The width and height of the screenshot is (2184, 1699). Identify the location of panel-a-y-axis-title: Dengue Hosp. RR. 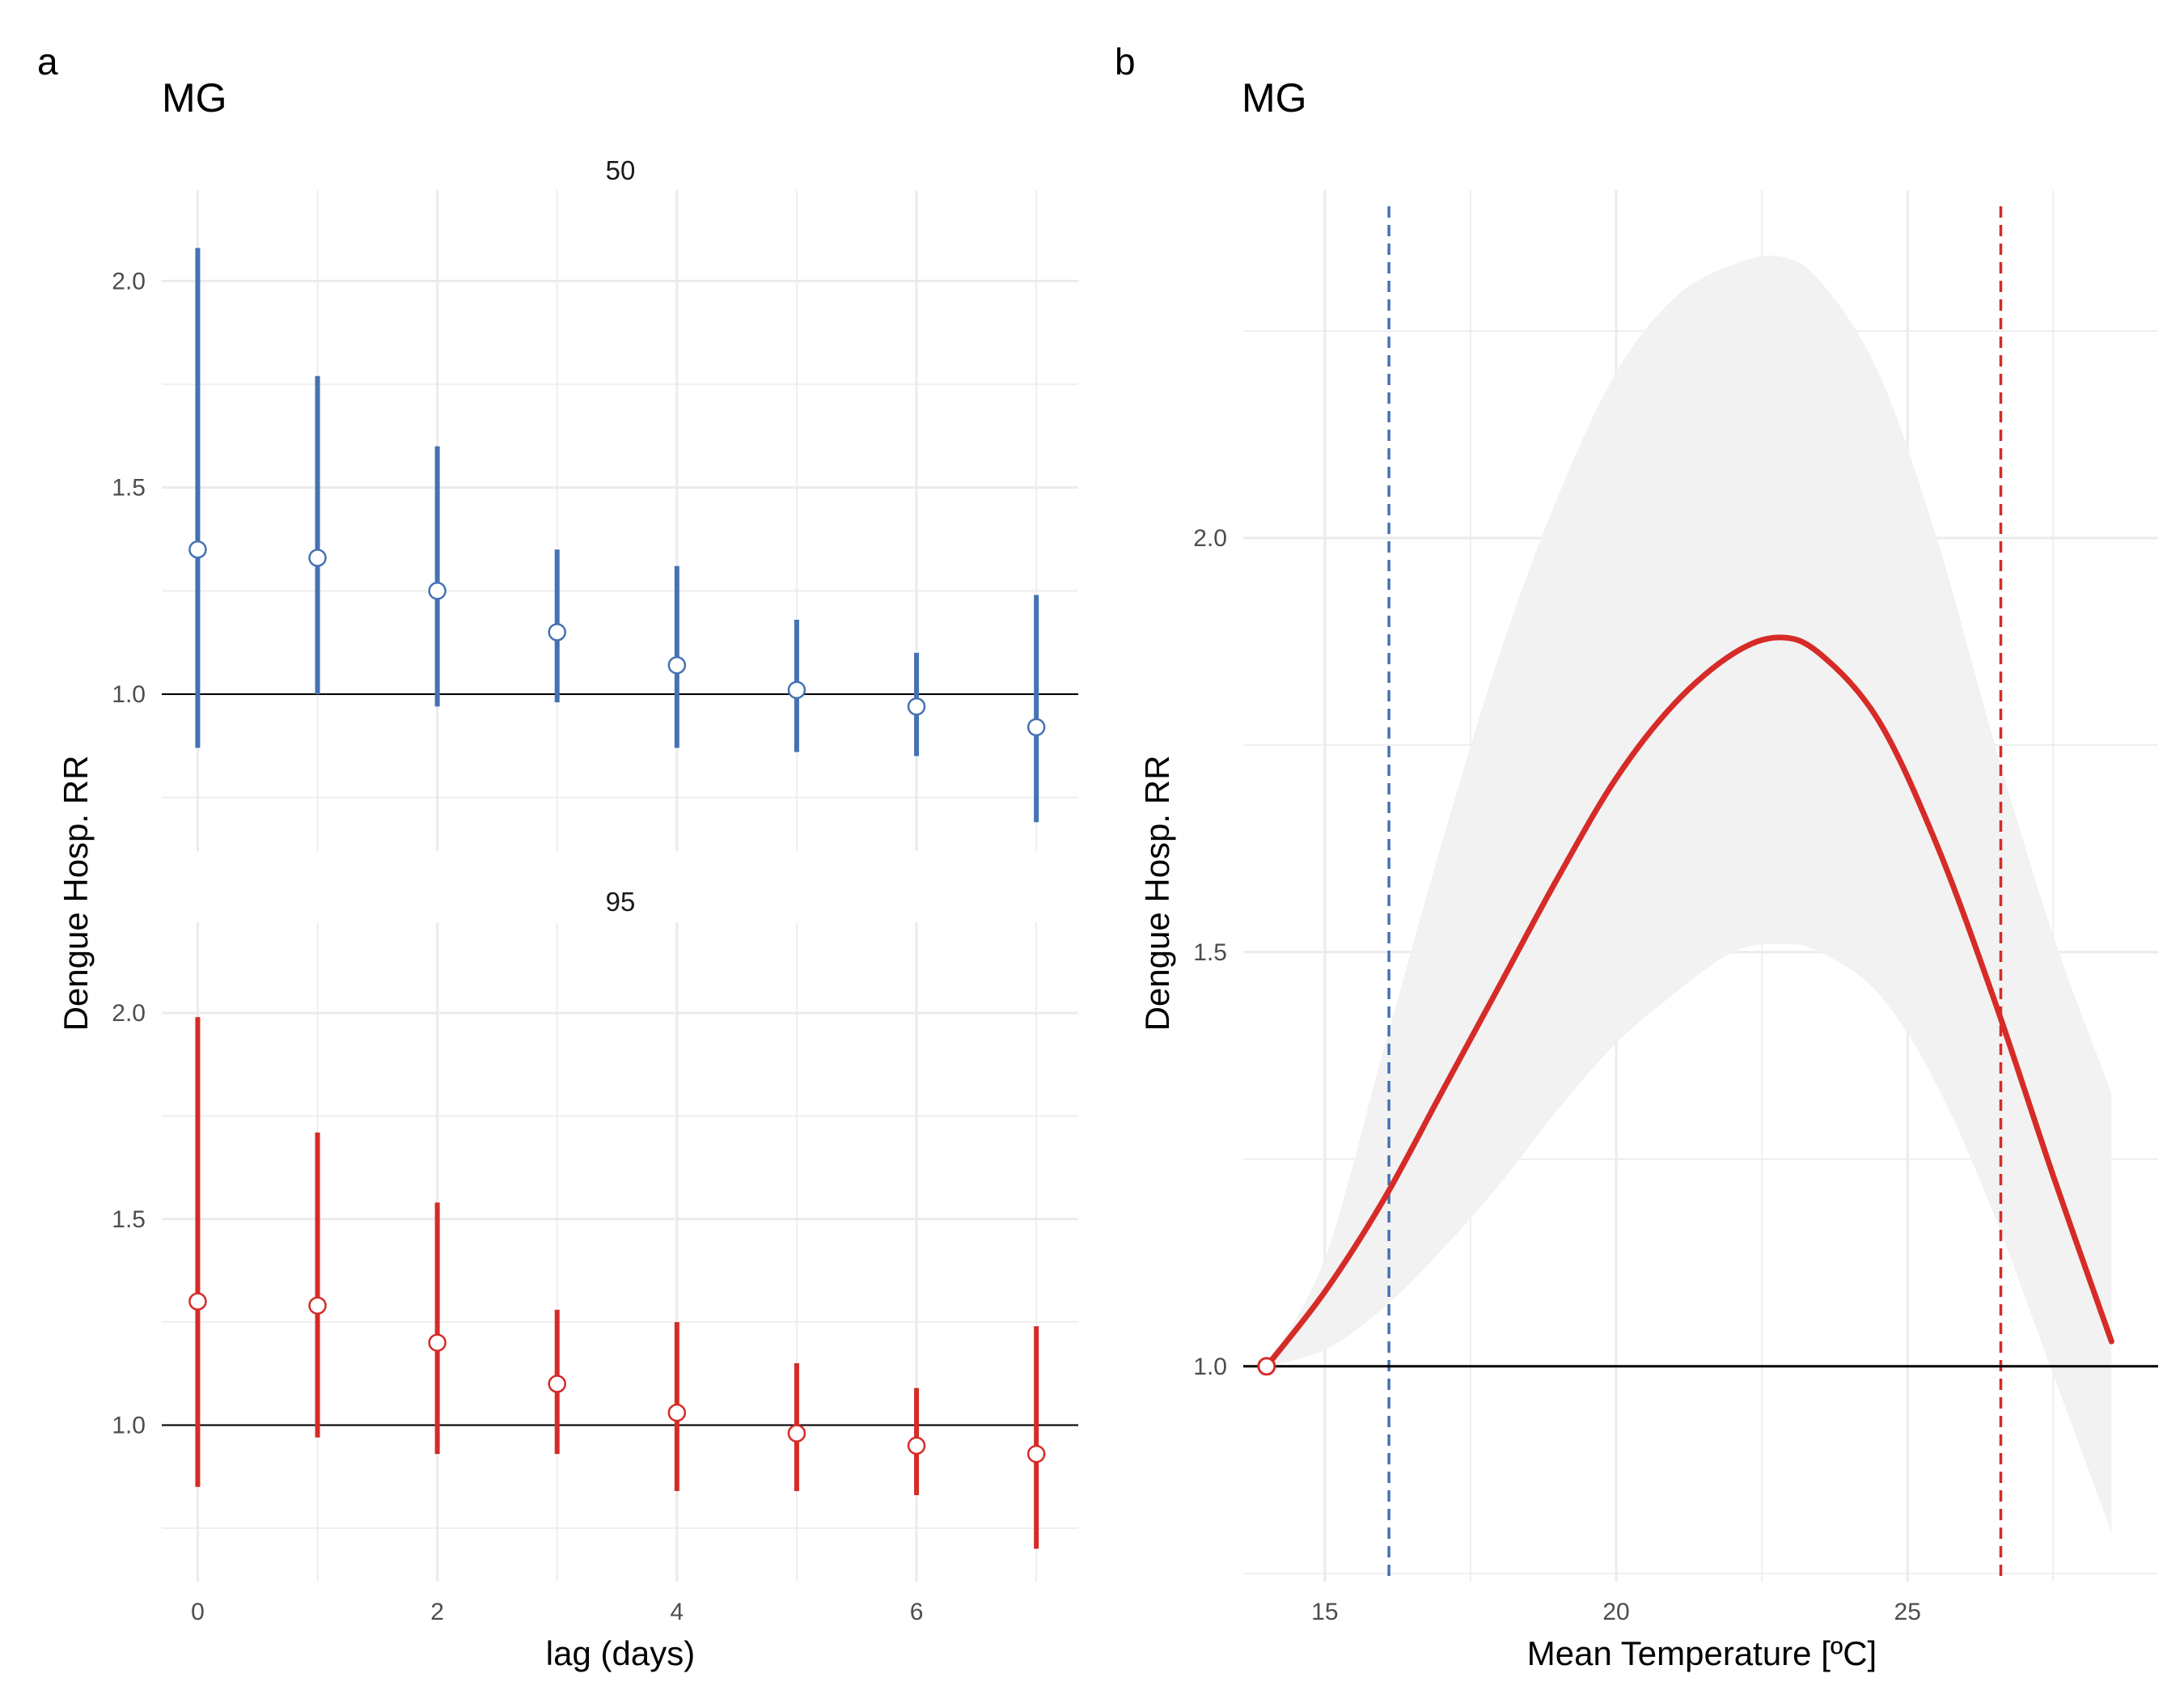
(76, 894).